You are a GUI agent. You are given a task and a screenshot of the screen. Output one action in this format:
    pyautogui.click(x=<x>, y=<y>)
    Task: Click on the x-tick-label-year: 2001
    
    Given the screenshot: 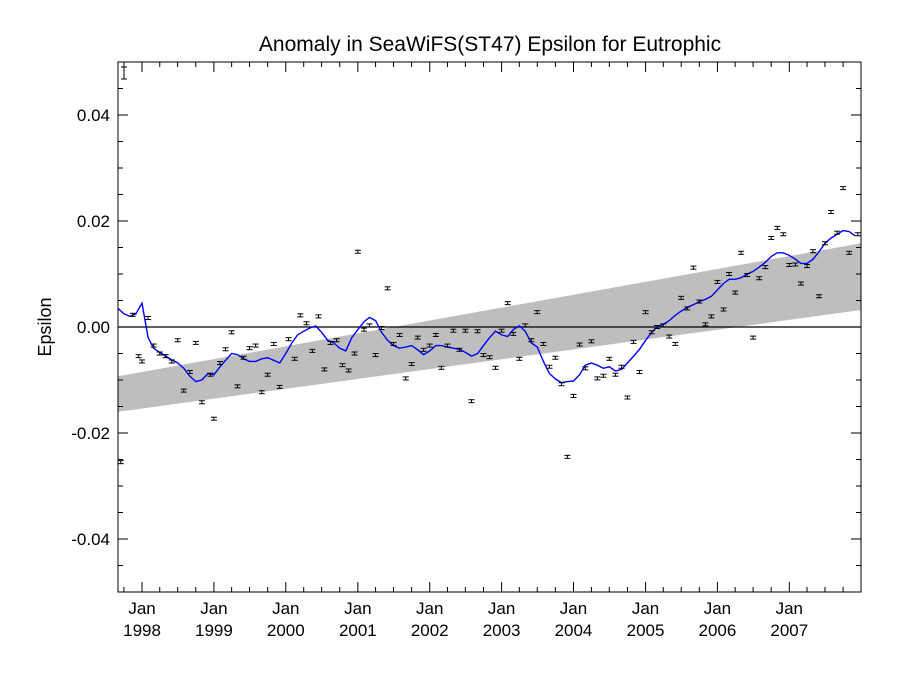 What is the action you would take?
    pyautogui.click(x=358, y=630)
    